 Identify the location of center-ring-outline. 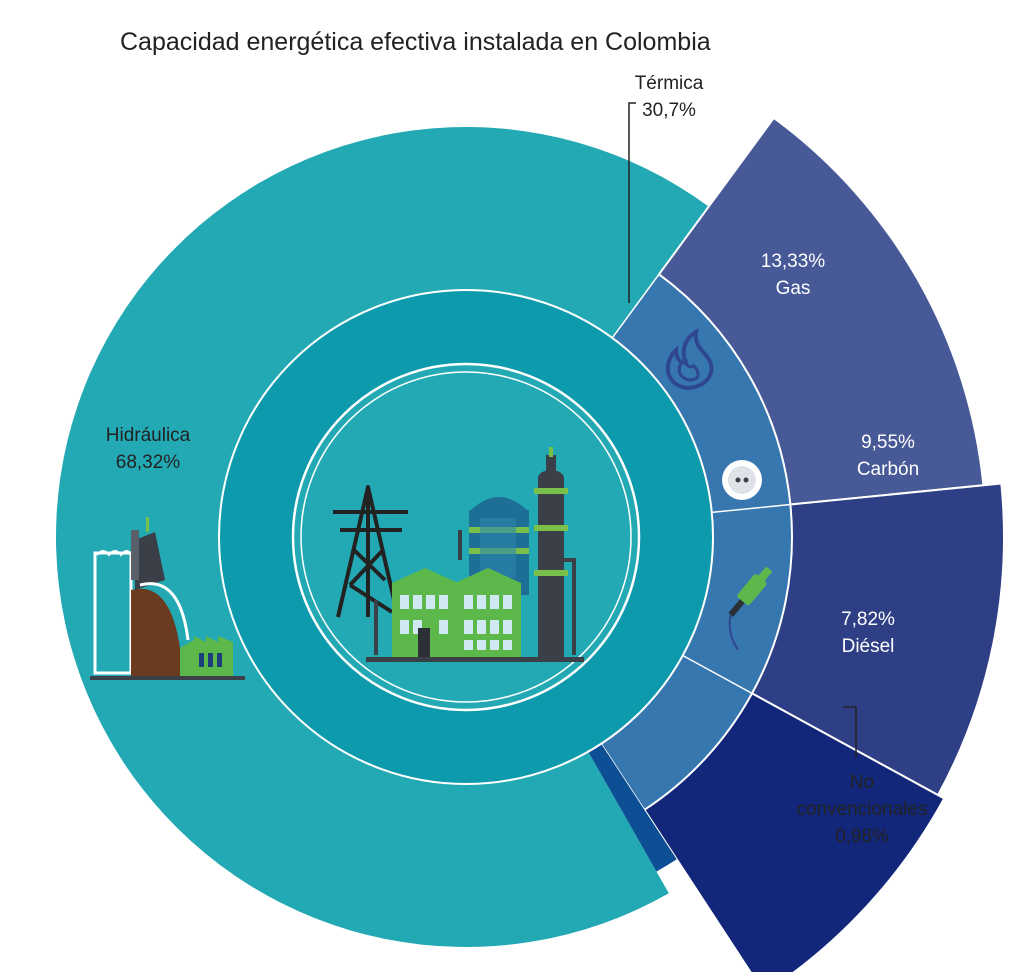
(466, 537).